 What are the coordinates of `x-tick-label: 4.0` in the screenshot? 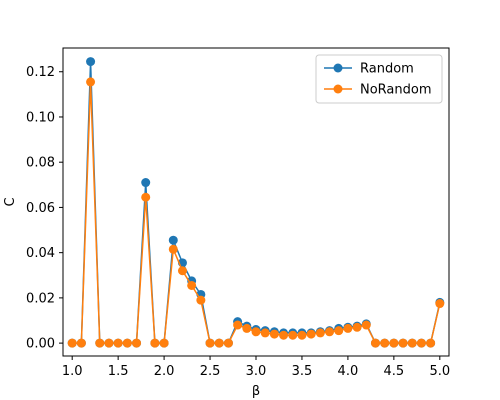 It's located at (348, 371).